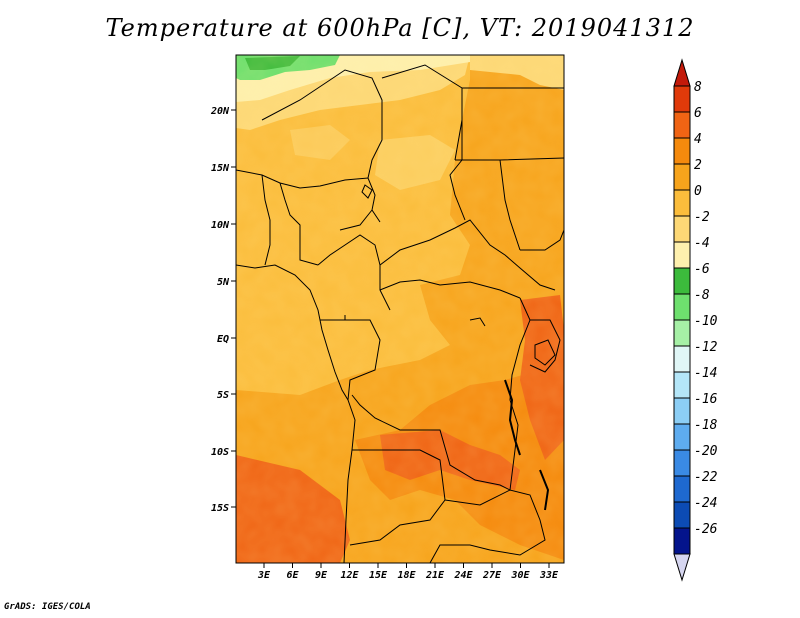 Image resolution: width=800 pixels, height=618 pixels. I want to click on colorbar-level-label: 0, so click(698, 191).